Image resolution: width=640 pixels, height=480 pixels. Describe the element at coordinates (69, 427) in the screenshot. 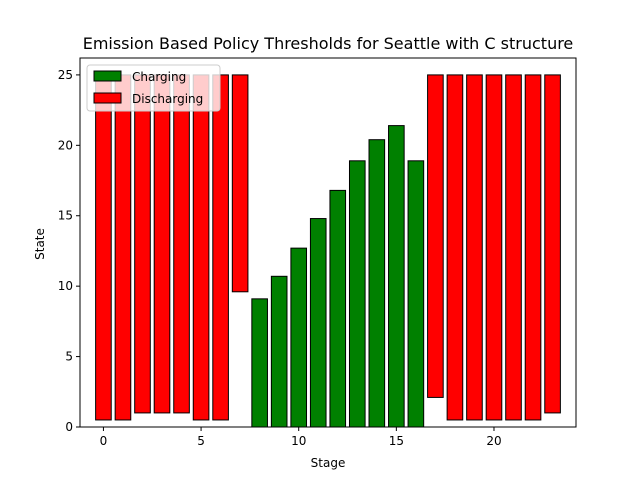

I see `y-tick-label: 0` at that location.